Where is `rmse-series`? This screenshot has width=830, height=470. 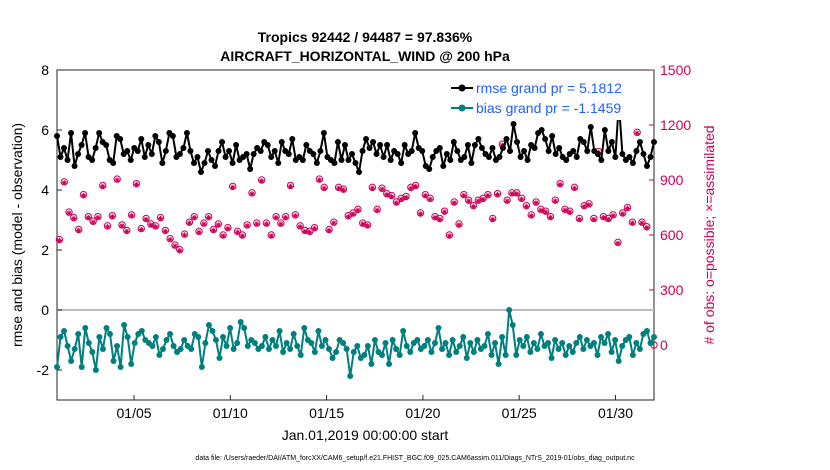 rmse-series is located at coordinates (355, 138).